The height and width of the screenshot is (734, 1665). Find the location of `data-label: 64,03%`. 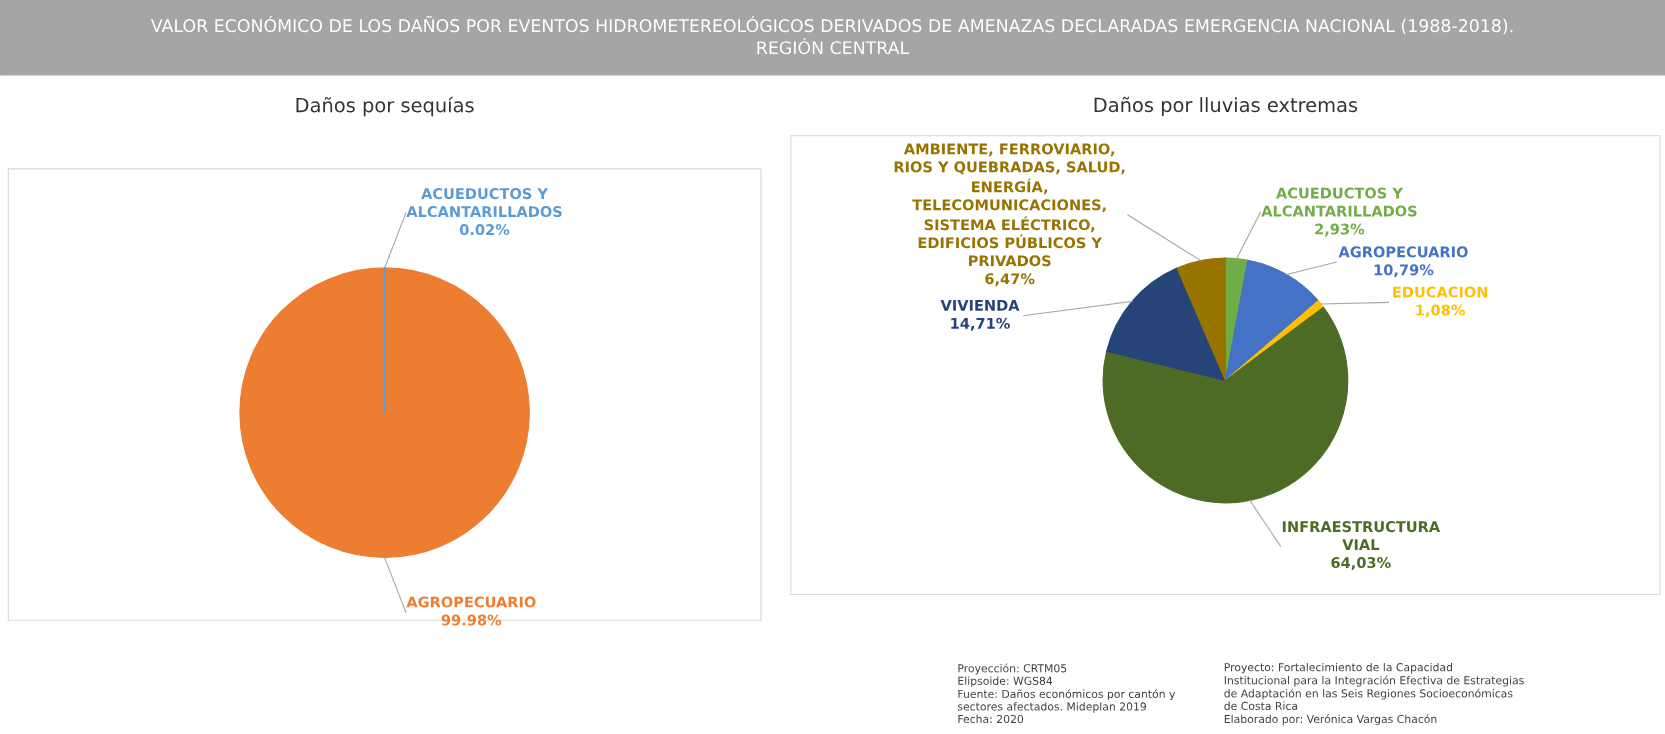

data-label: 64,03% is located at coordinates (1361, 563).